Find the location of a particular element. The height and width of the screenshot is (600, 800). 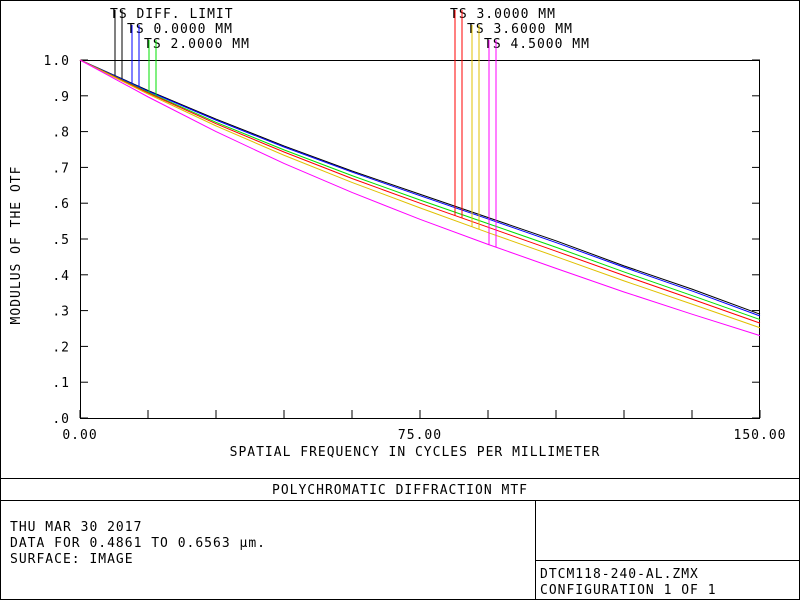

y-tick-label: .8 is located at coordinates (61, 133).